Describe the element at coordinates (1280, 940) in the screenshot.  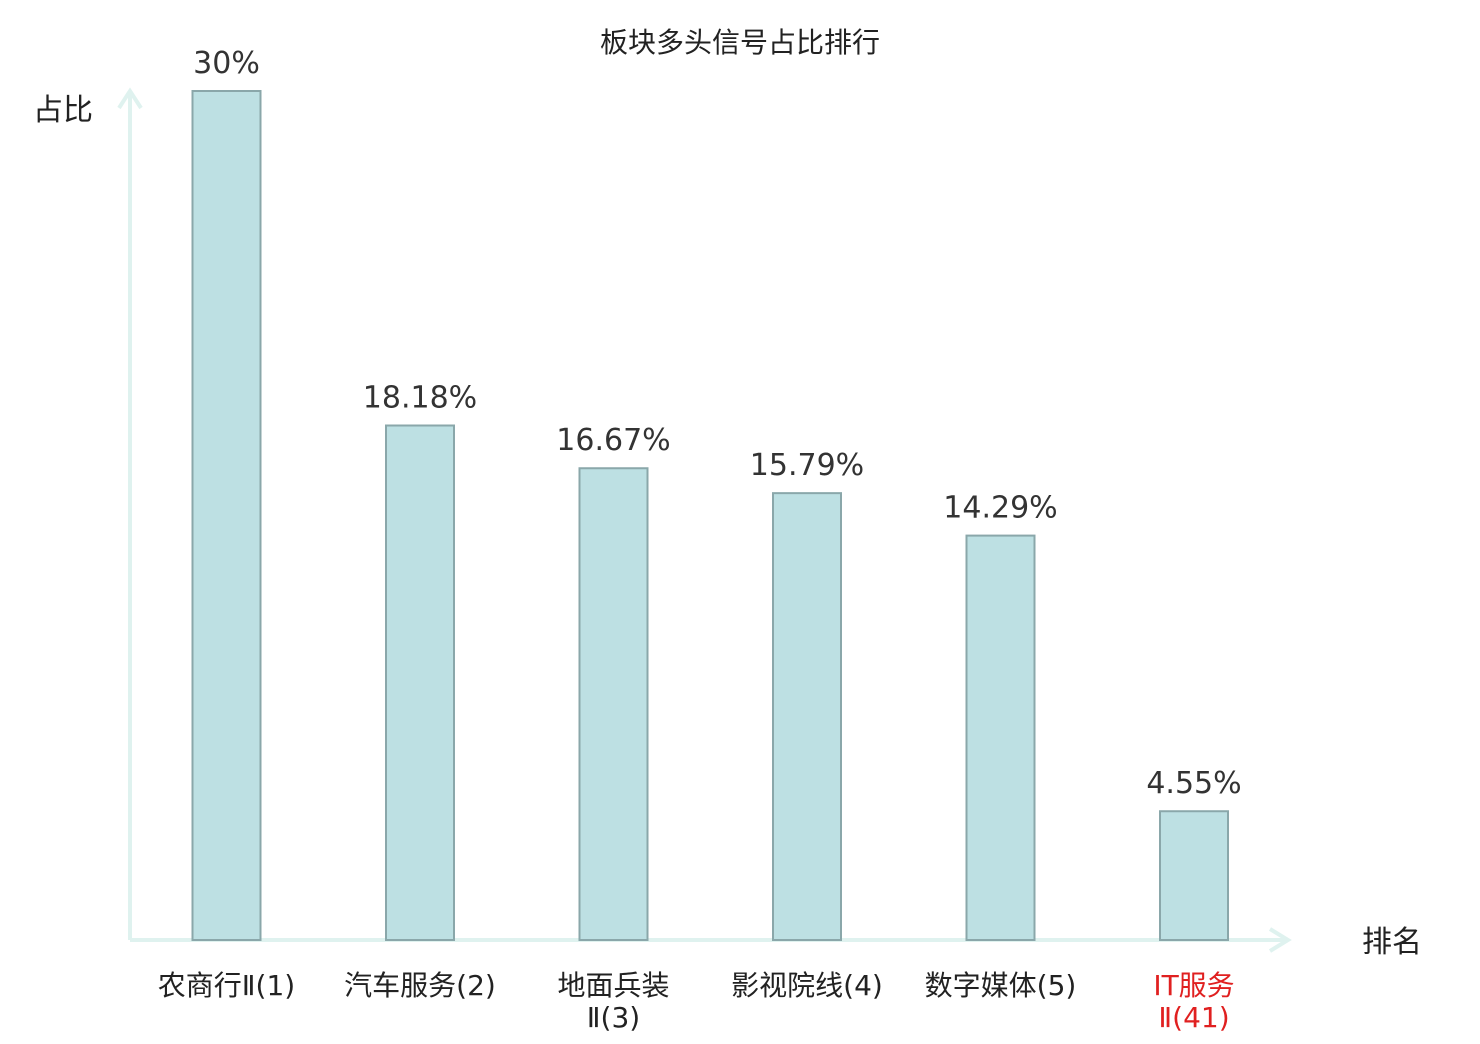
I see `x-axis-arrow` at that location.